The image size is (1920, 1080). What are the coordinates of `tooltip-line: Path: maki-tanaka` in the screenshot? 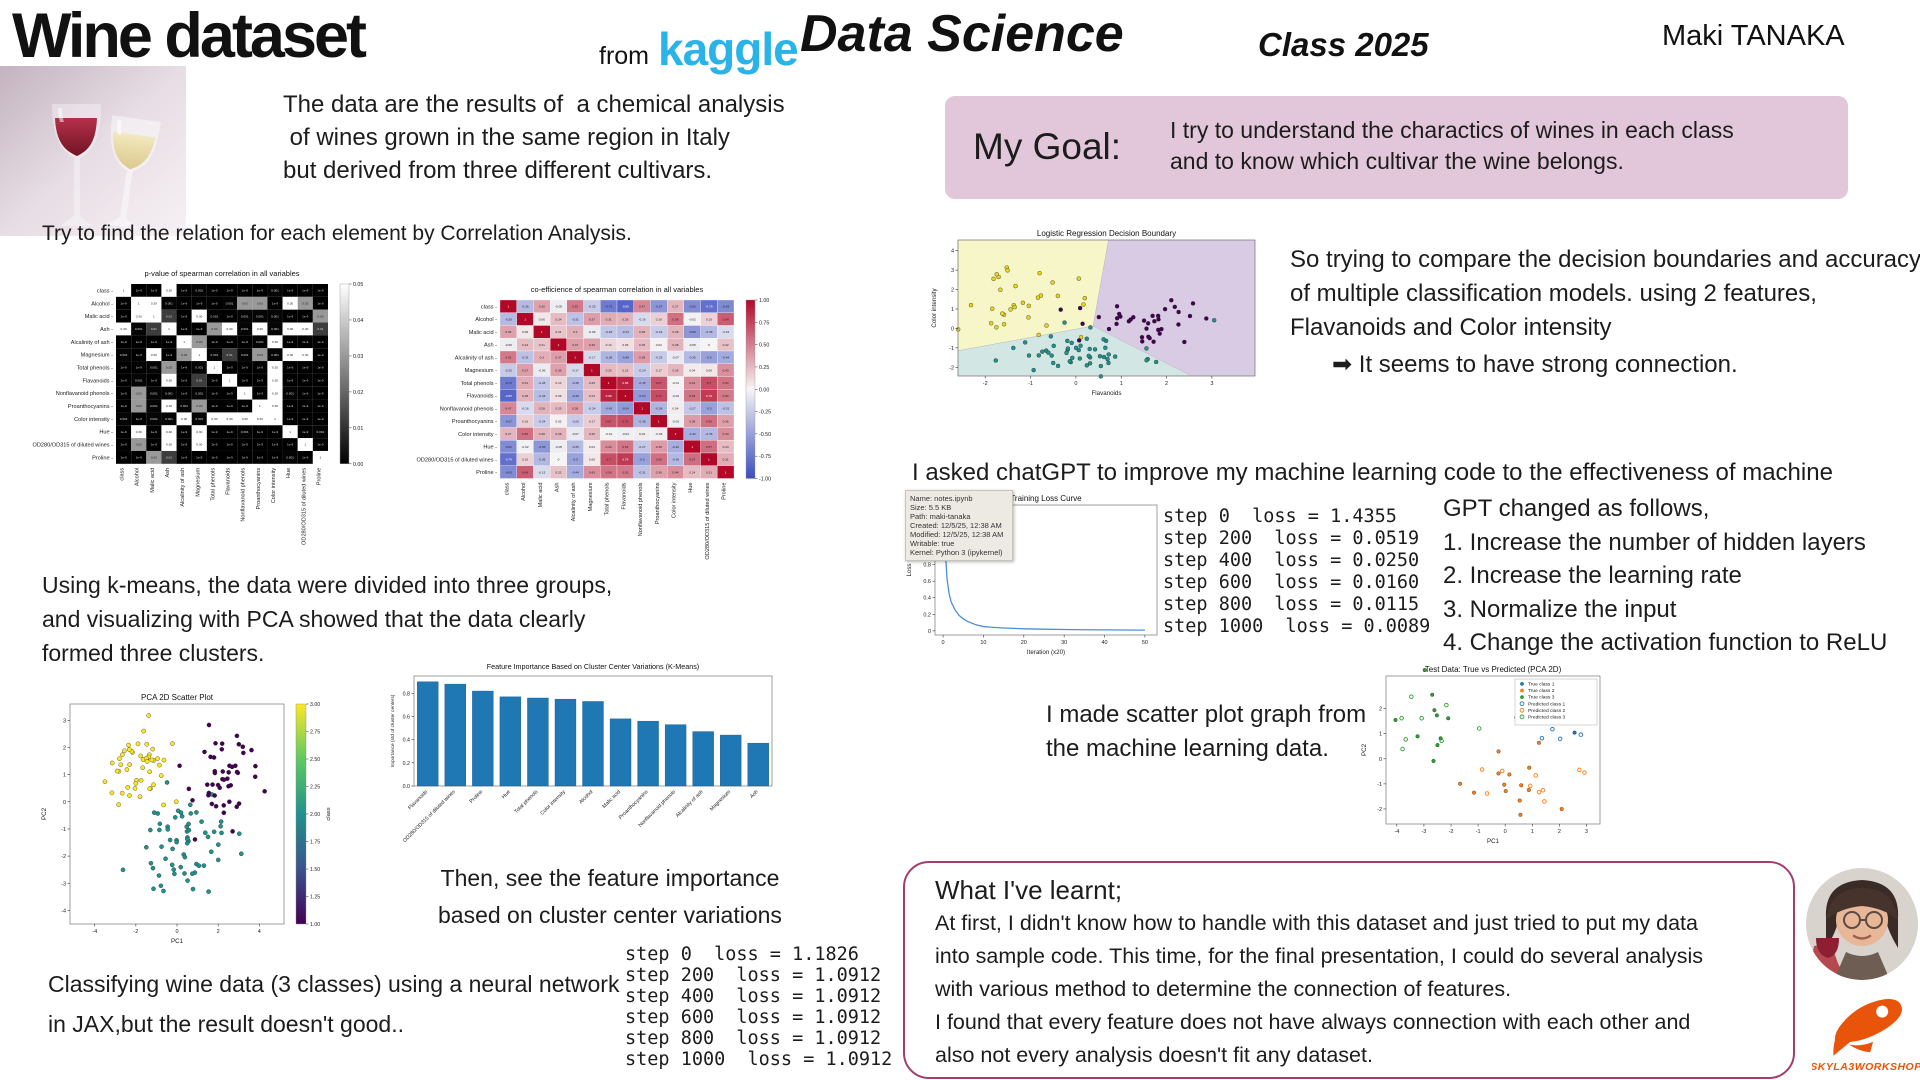 It's located at (940, 516).